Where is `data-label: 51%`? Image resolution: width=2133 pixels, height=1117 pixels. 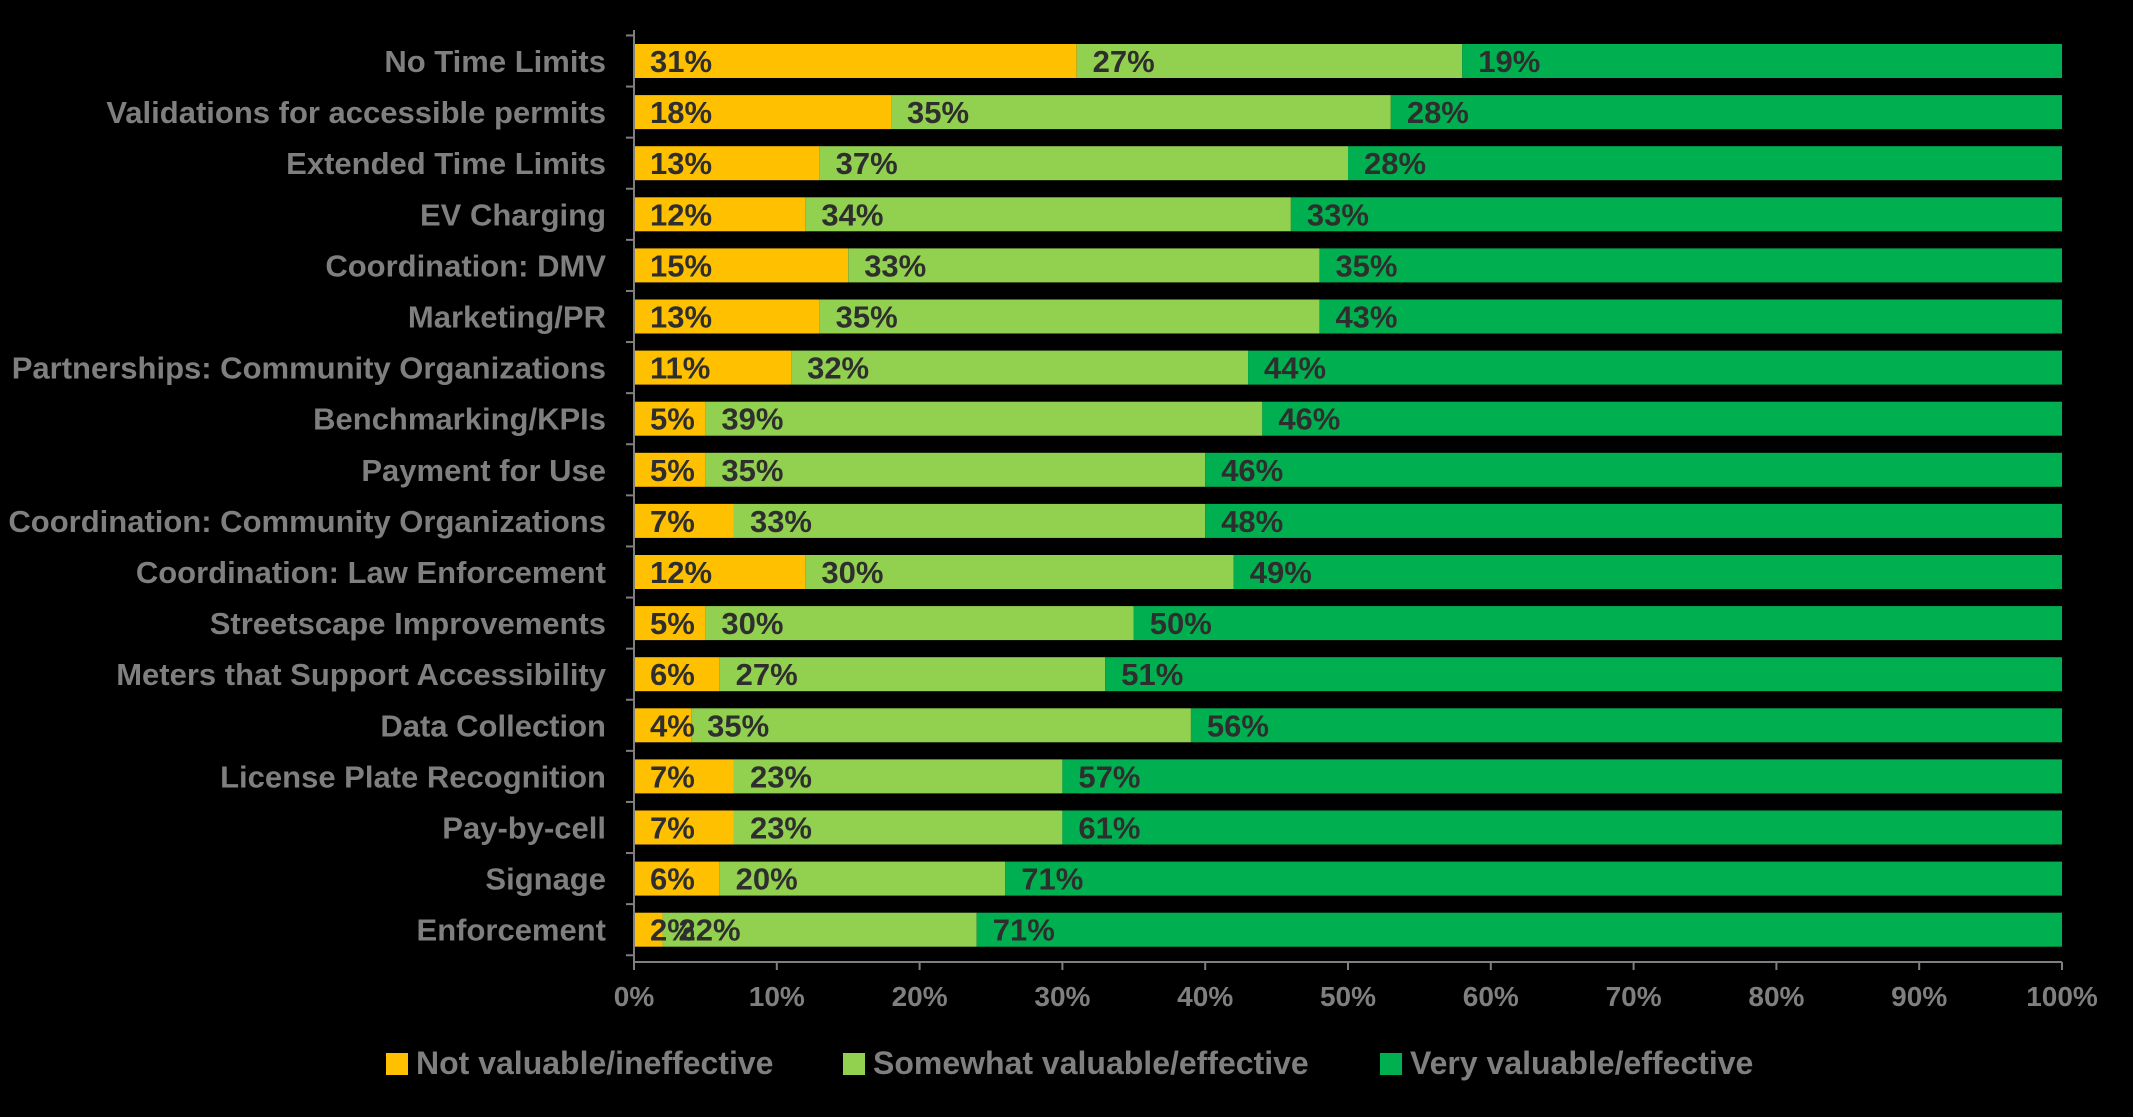 data-label: 51% is located at coordinates (1152, 674).